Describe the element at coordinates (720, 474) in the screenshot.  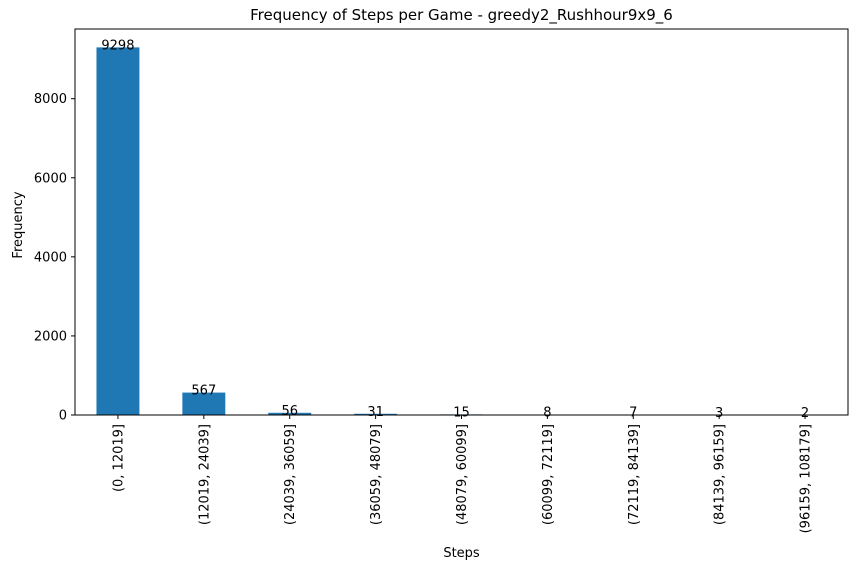
I see `x-tick-label: (84139, 96159]` at that location.